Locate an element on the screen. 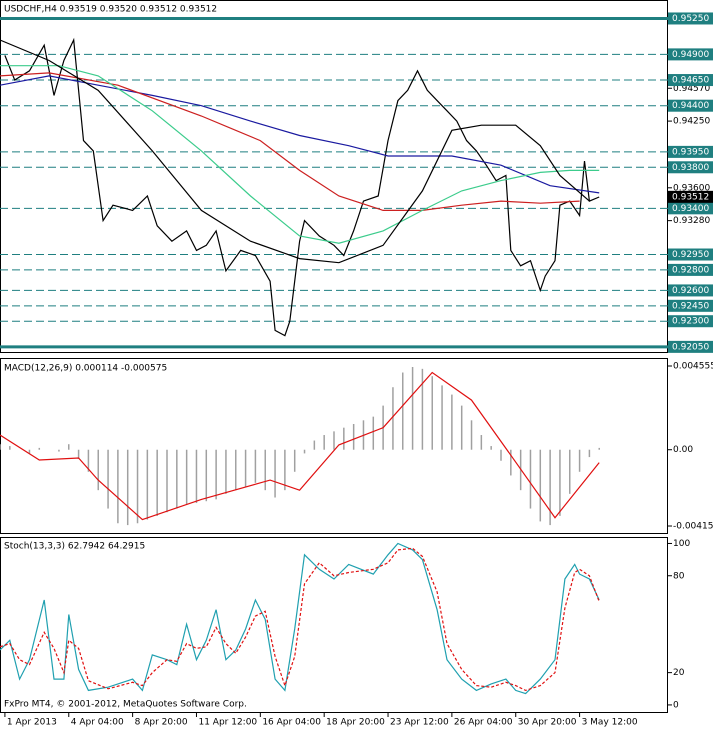 The image size is (713, 729). level-label: 0.93400 is located at coordinates (690, 209).